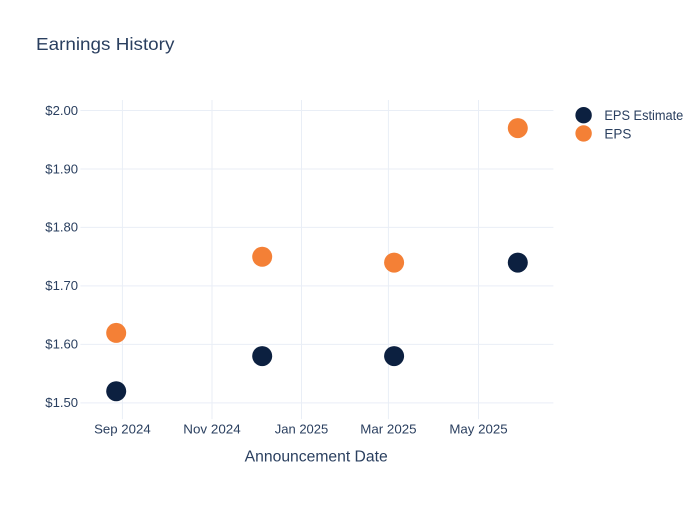 The height and width of the screenshot is (505, 700). What do you see at coordinates (61, 286) in the screenshot?
I see `svg-text: $1.70` at bounding box center [61, 286].